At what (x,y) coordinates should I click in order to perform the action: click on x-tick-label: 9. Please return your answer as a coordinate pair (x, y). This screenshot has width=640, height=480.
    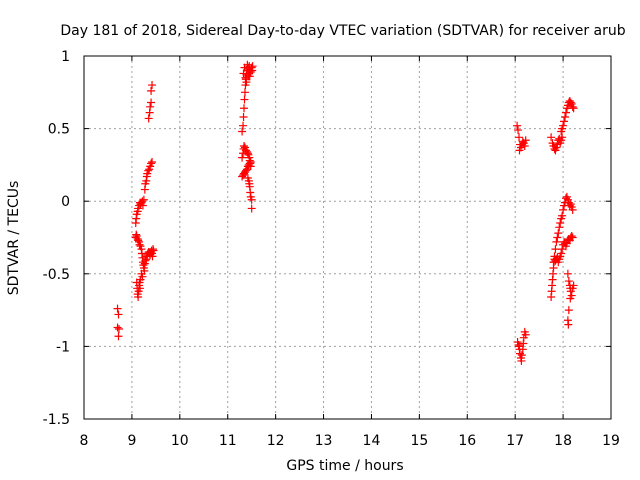
    Looking at the image, I should click on (131, 441).